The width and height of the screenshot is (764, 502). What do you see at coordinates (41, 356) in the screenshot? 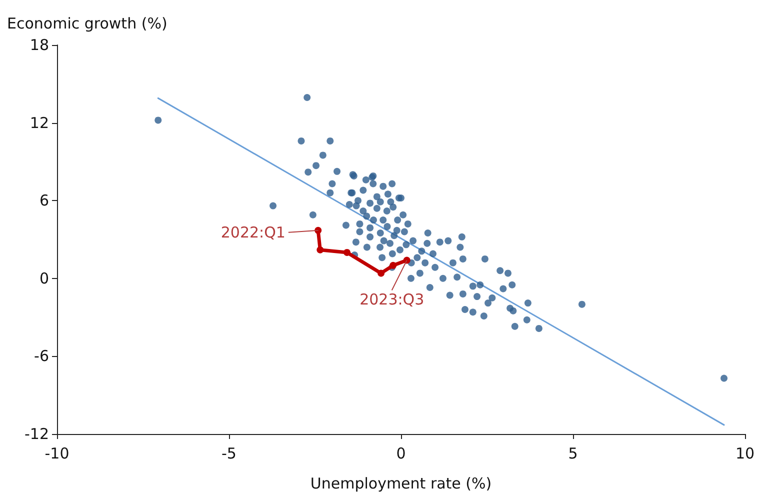
I see `y-tick-label: -6` at bounding box center [41, 356].